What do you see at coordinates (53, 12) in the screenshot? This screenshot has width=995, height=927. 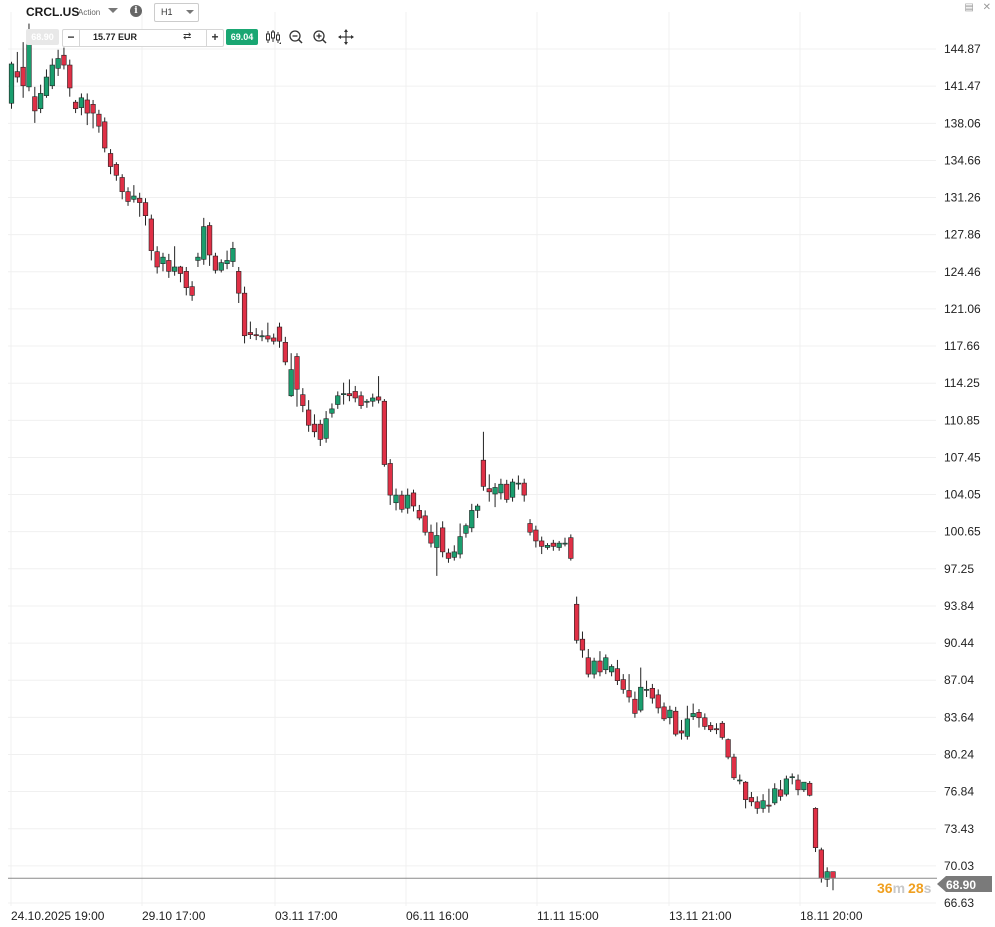 I see `symbol-name: CRCL.US` at bounding box center [53, 12].